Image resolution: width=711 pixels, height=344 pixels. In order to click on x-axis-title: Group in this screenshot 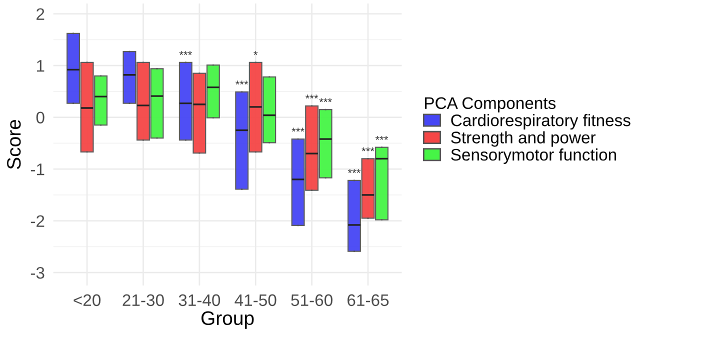, I will do `click(227, 320)`.